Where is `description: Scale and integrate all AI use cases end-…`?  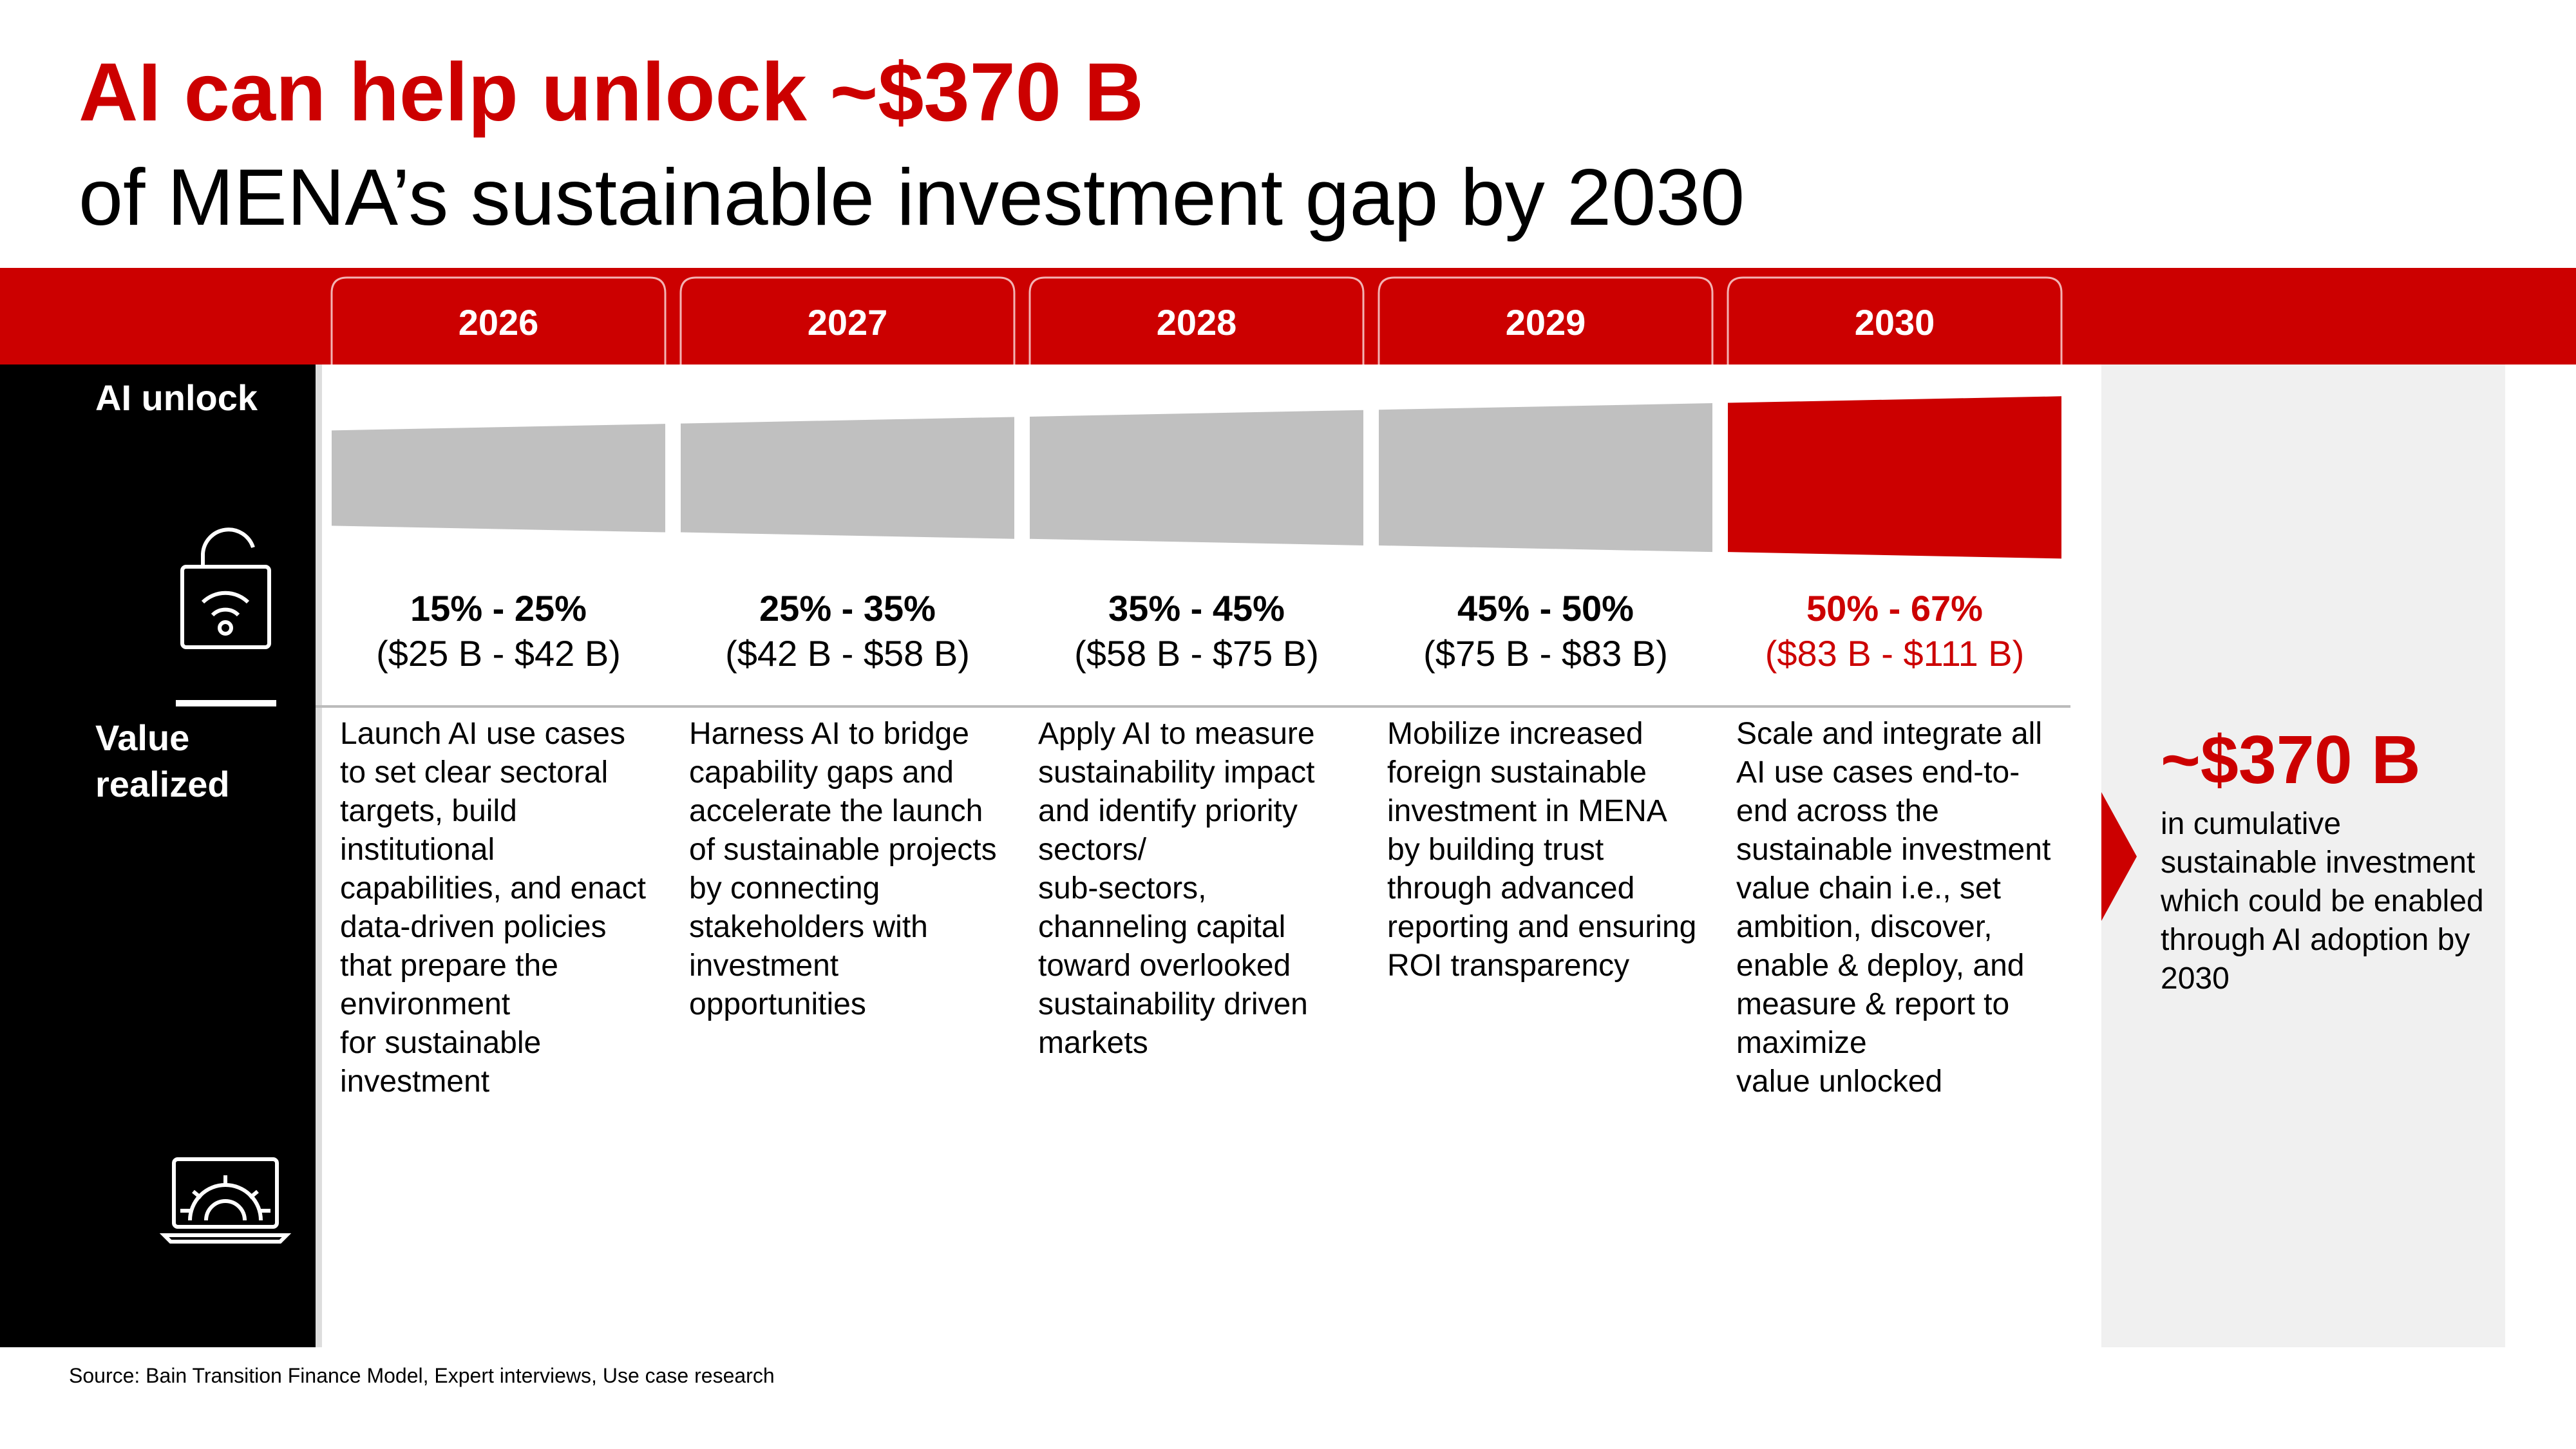
description: Scale and integrate all AI use cases end-… is located at coordinates (1893, 908).